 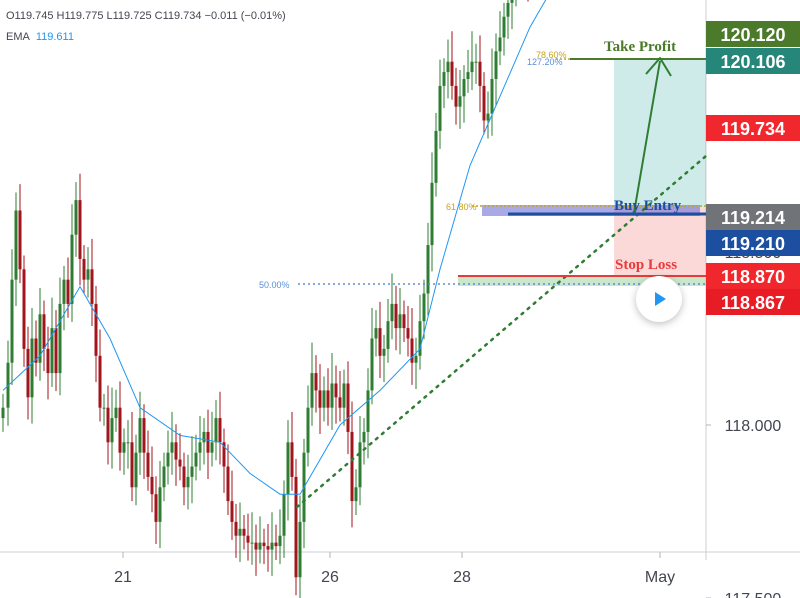 I want to click on price-badge-label: 120.120, so click(x=752, y=35).